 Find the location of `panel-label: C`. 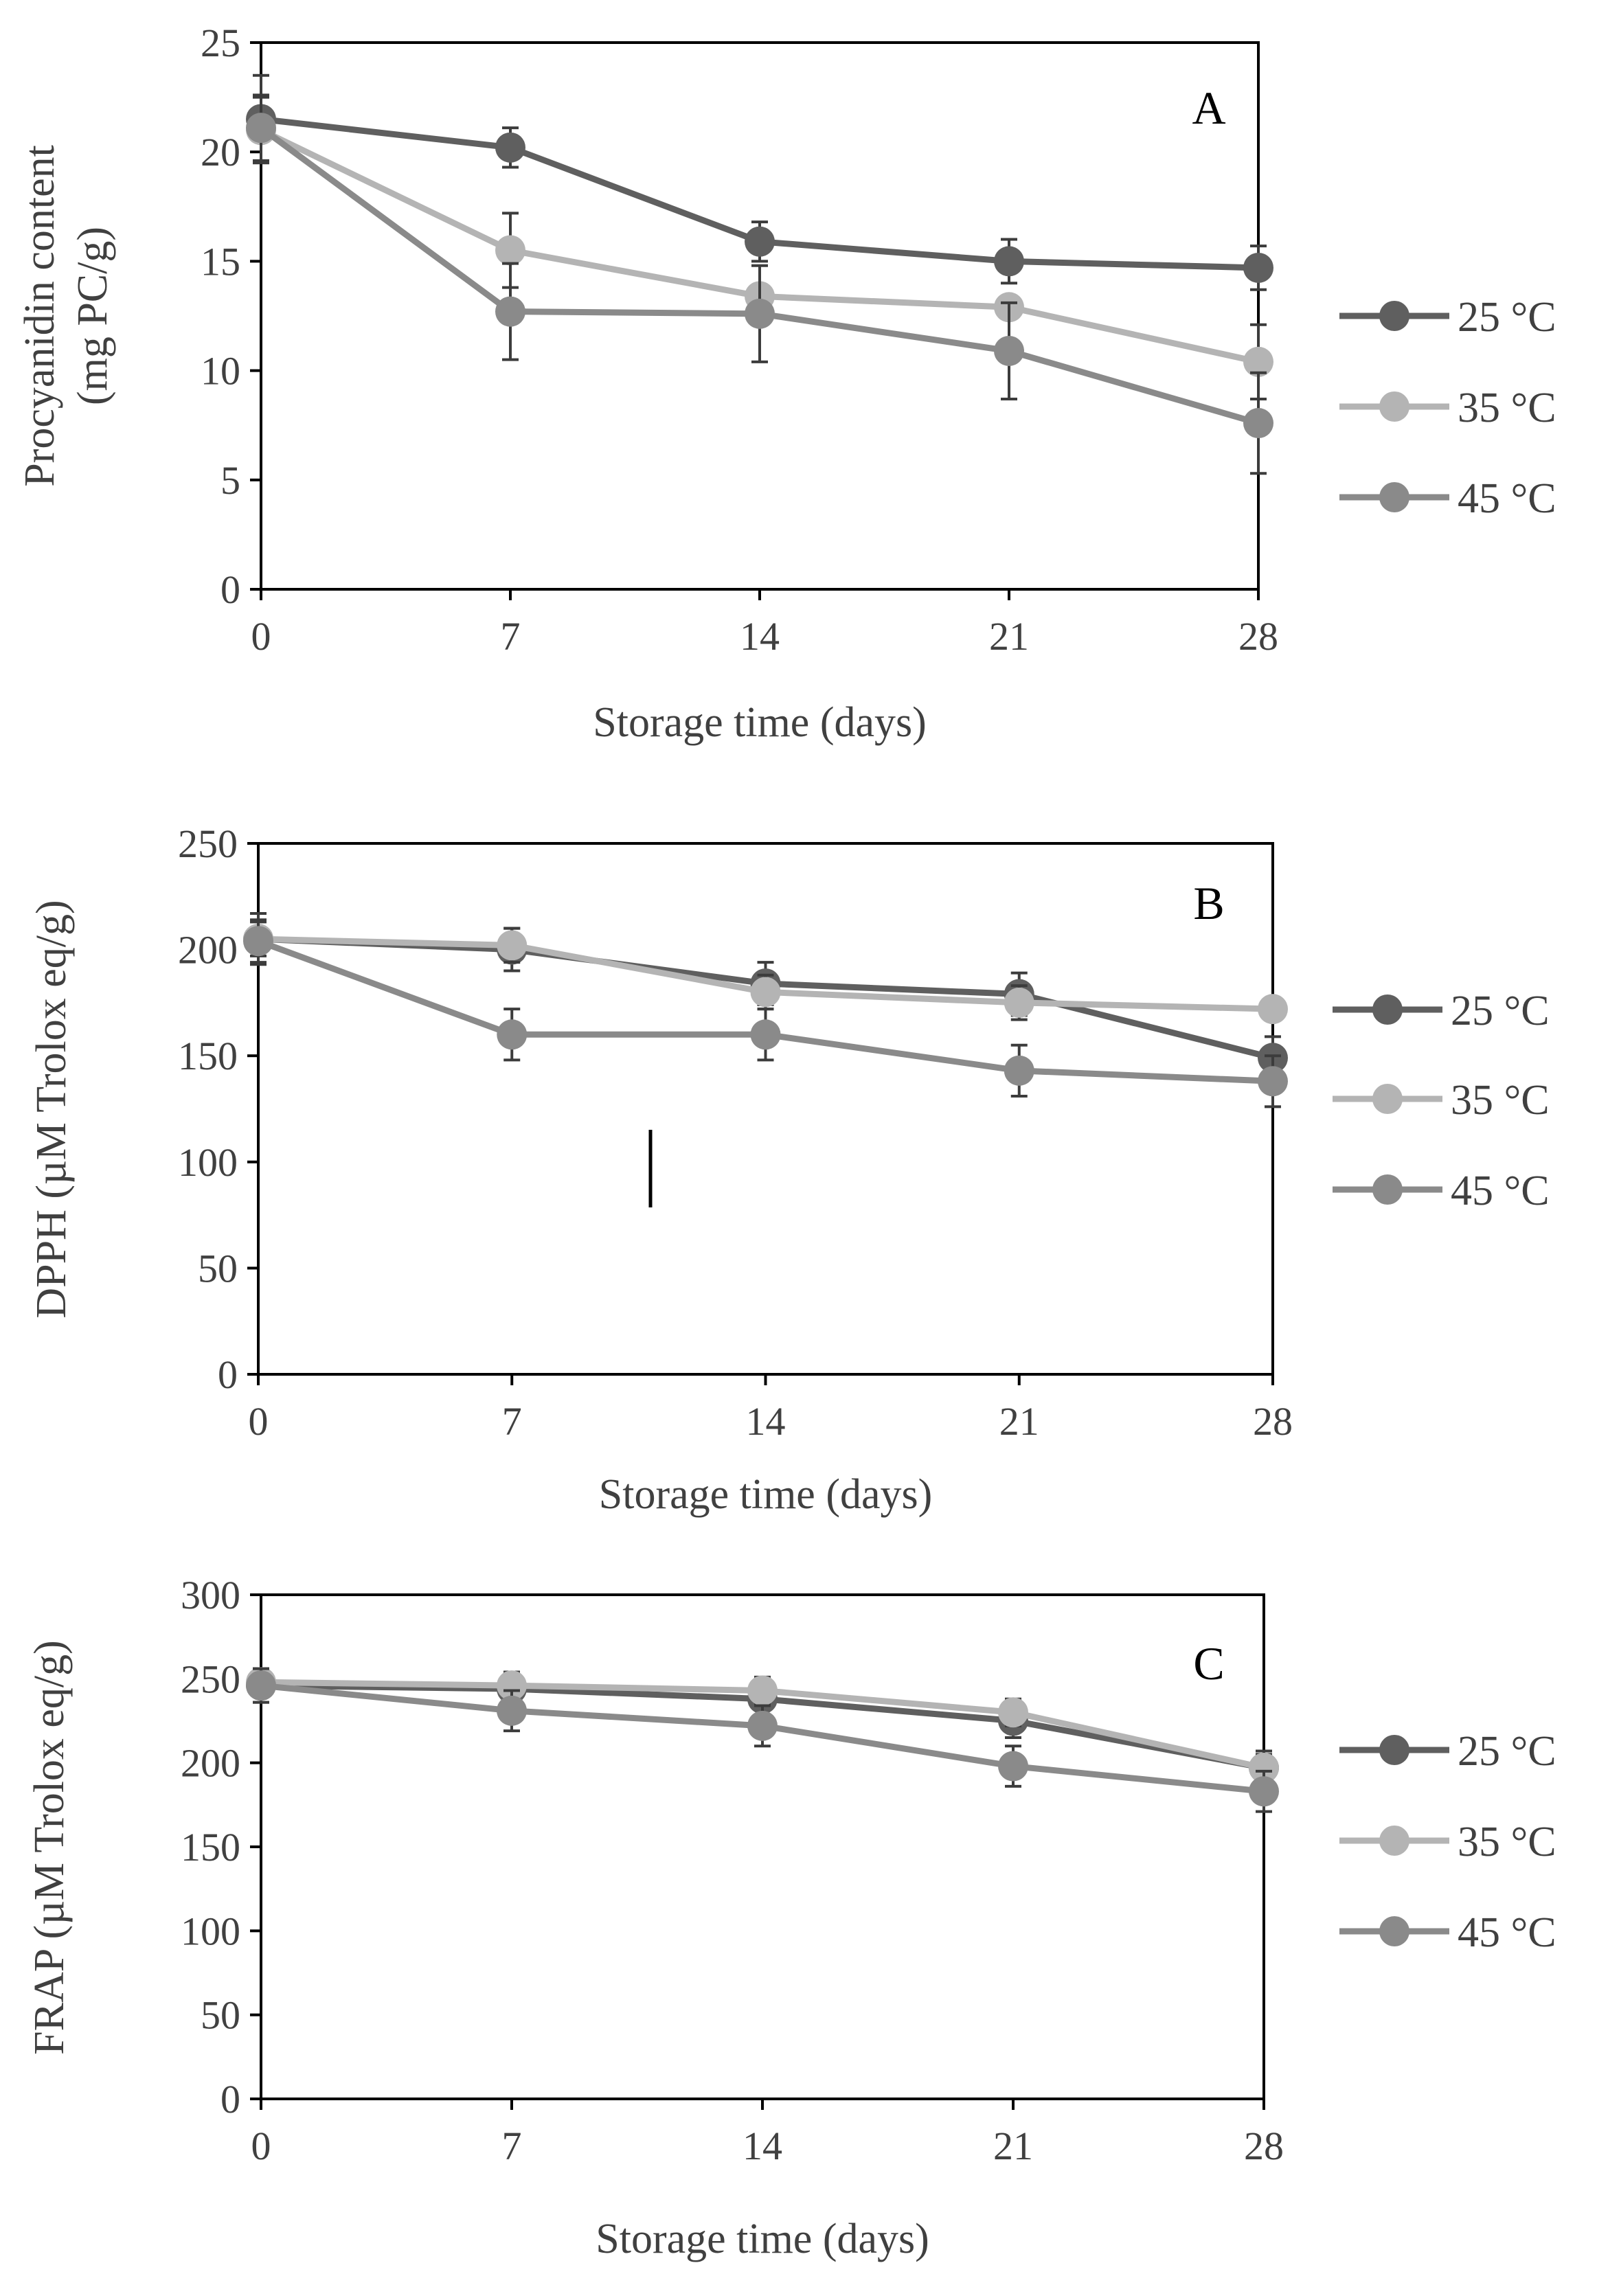

panel-label: C is located at coordinates (1208, 1663).